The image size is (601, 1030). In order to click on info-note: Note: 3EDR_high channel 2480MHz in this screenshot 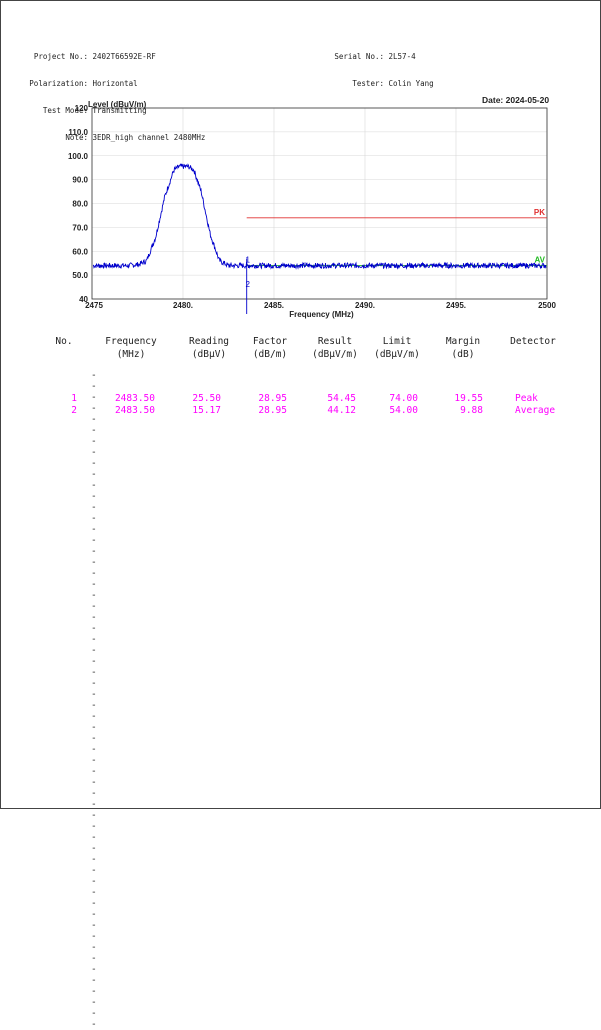, I will do `click(135, 137)`.